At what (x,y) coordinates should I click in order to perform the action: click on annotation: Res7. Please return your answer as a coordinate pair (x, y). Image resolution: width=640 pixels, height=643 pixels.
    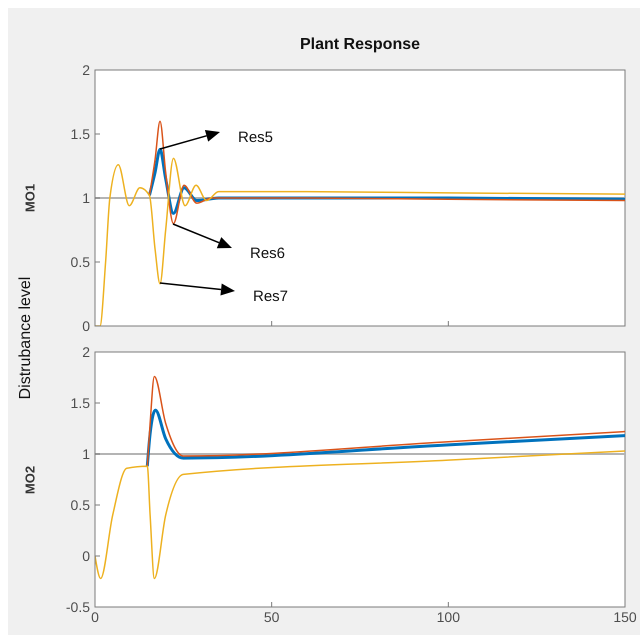
    Looking at the image, I should click on (270, 296).